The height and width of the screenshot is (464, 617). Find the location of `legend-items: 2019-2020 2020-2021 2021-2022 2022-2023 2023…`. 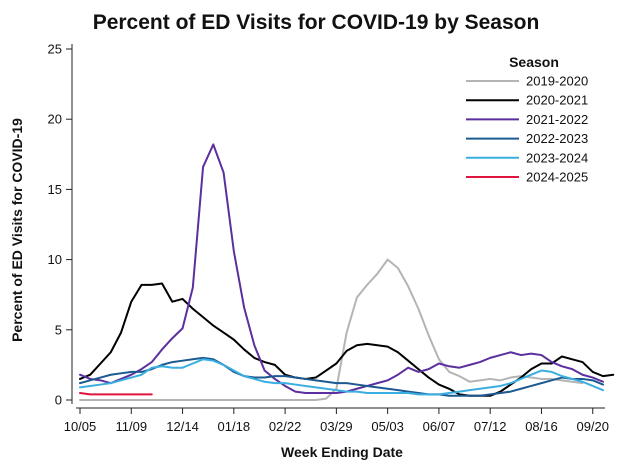

legend-items: 2019-2020 2020-2021 2021-2022 2022-2023 2023… is located at coordinates (527, 129).